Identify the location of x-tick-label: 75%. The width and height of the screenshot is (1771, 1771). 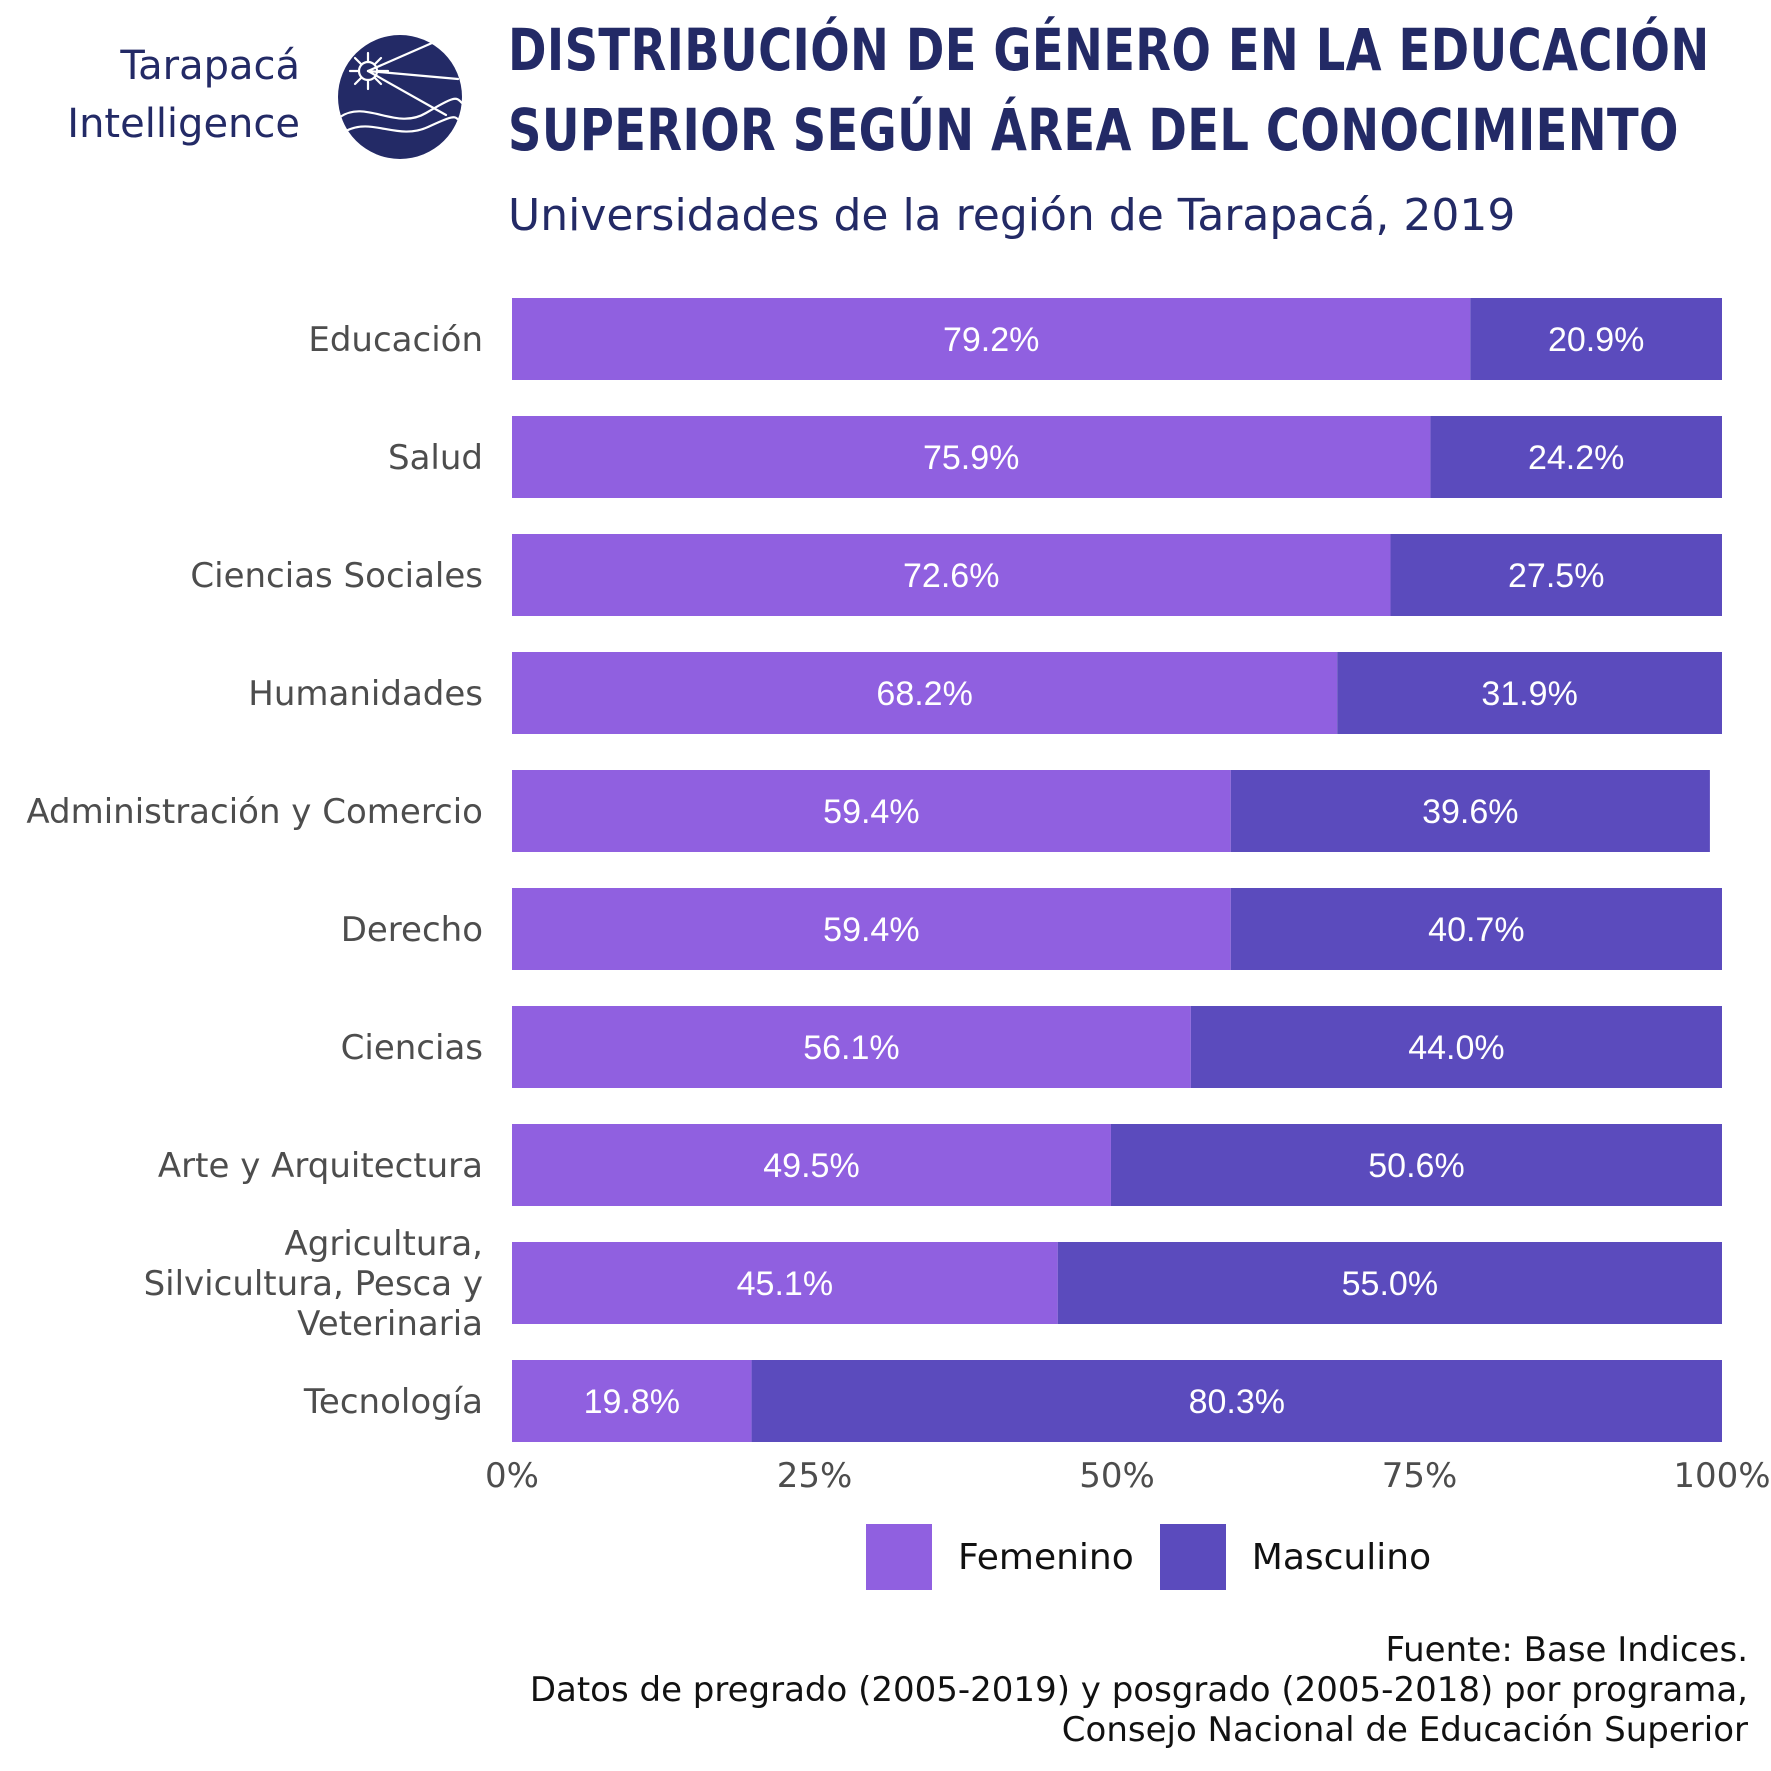
(1420, 1476).